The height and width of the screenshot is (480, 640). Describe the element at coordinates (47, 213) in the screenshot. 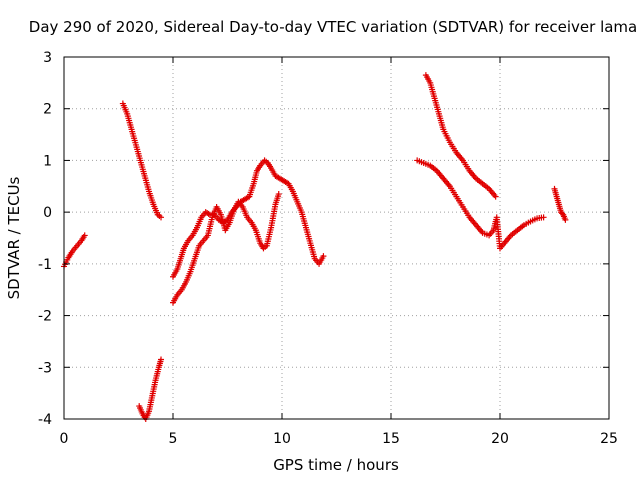

I see `y-tick-label: 0` at that location.